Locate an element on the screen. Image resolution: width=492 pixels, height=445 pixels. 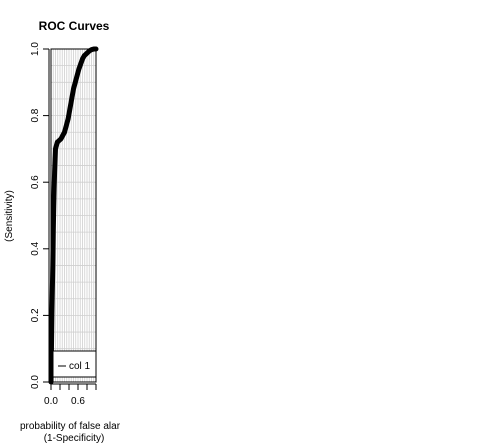
y-tick-label: 0.8 is located at coordinates (35, 115).